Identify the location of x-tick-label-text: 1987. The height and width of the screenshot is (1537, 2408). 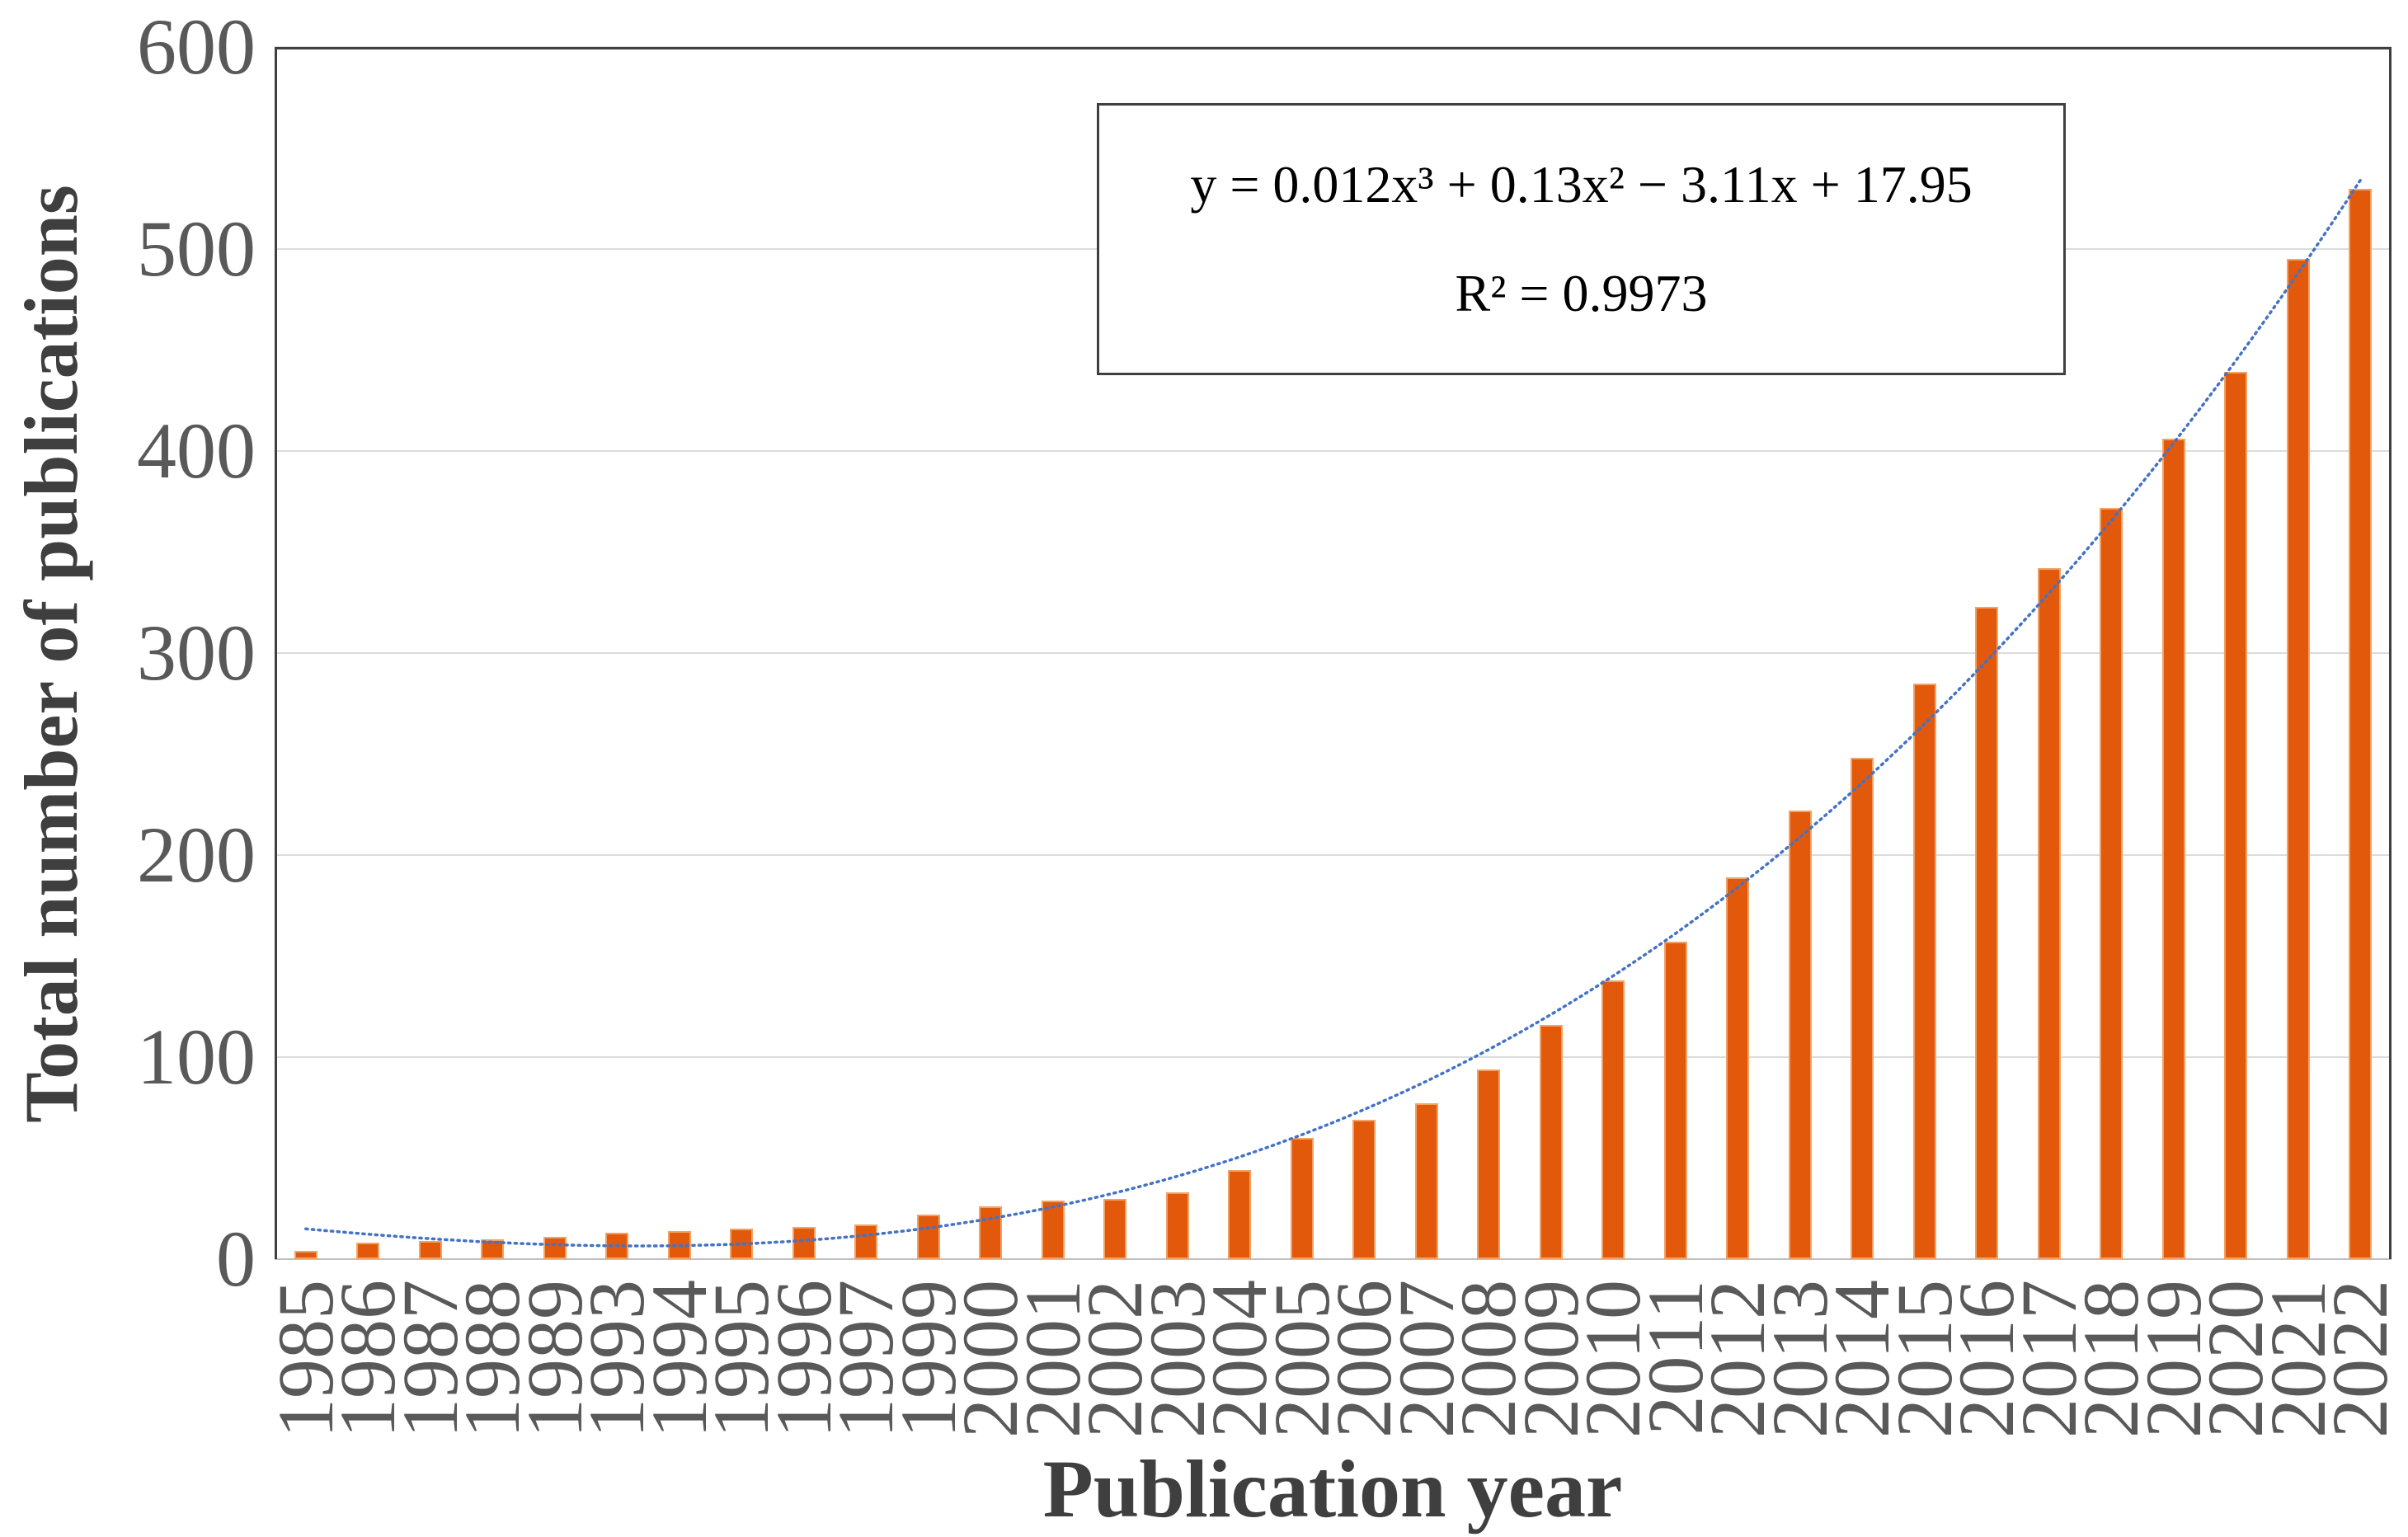
(430, 1359).